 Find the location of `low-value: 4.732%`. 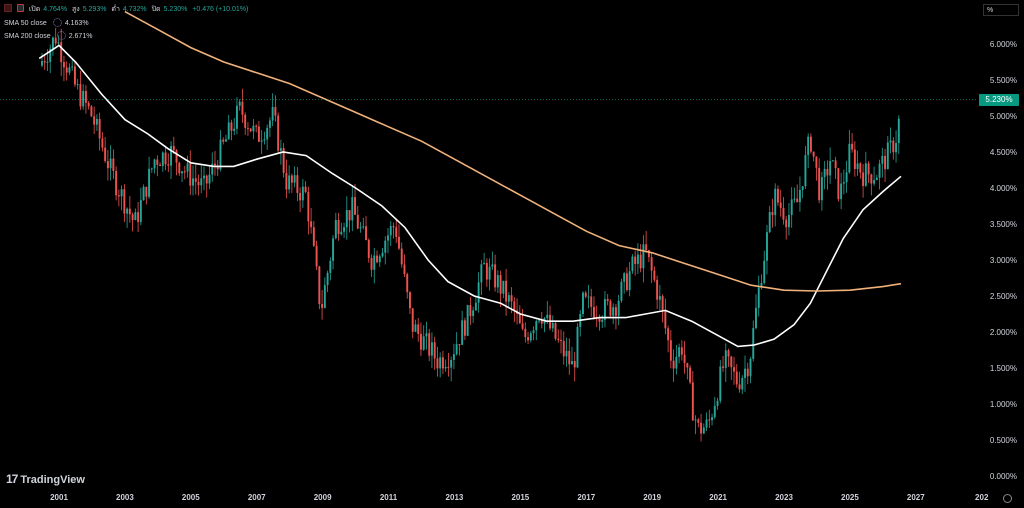

low-value: 4.732% is located at coordinates (134, 9).